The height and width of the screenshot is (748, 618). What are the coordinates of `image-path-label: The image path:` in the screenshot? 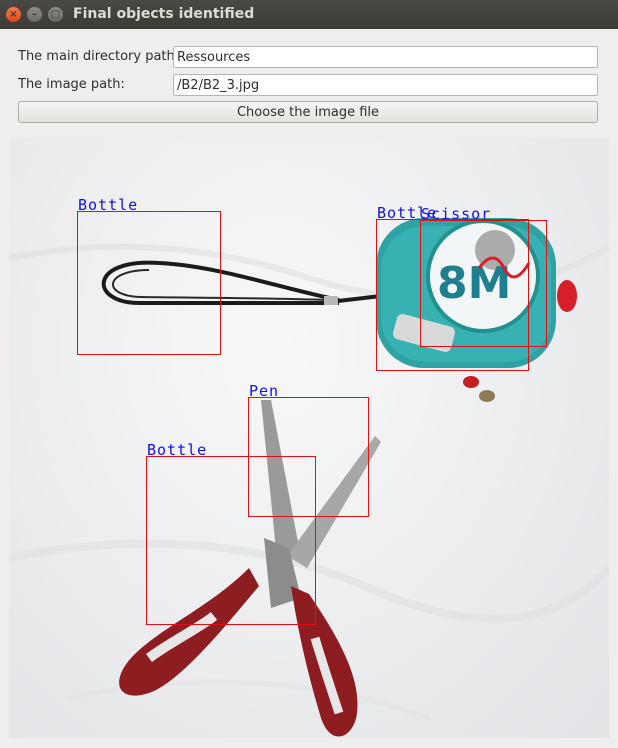 It's located at (71, 84).